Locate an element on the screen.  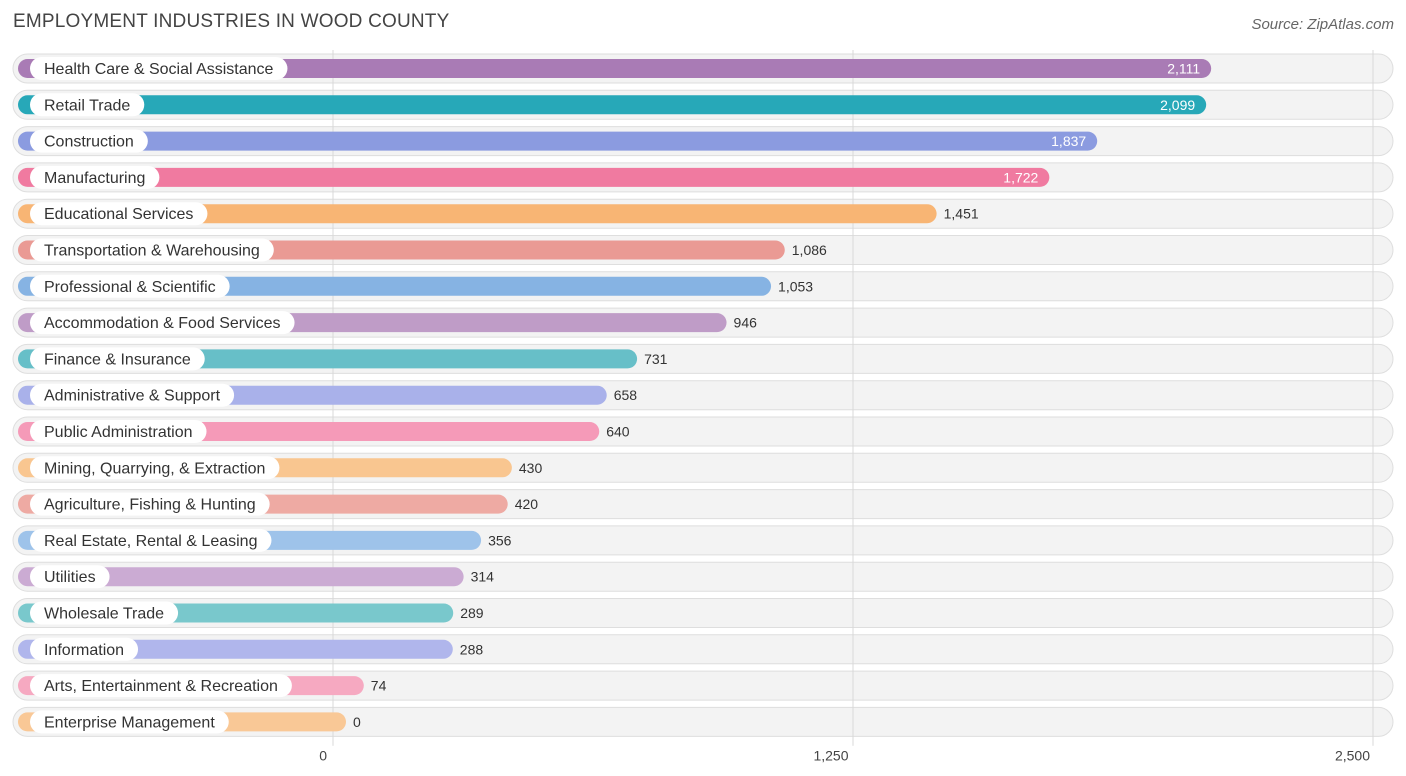
category-label: Manufacturing is located at coordinates (94, 178).